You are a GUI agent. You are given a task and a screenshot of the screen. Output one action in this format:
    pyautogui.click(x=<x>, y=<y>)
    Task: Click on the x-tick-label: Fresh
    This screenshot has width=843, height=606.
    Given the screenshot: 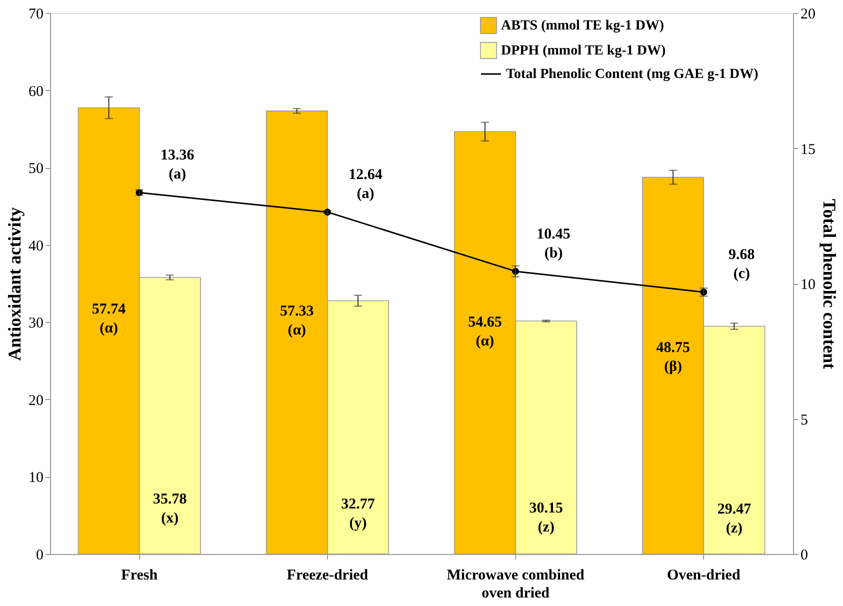 What is the action you would take?
    pyautogui.click(x=139, y=576)
    